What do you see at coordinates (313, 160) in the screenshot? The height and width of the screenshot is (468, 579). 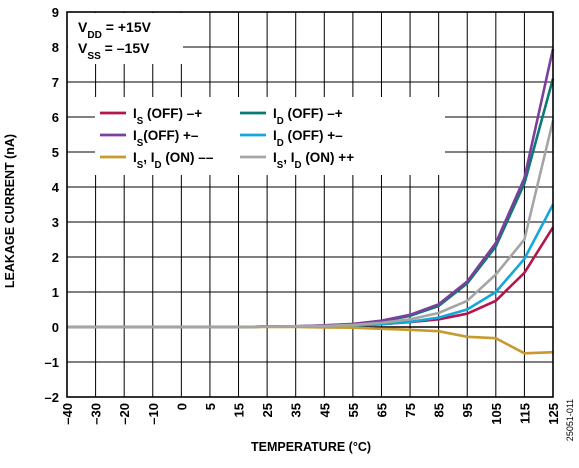 I see `legend-label: IS, ID (ON) ++` at bounding box center [313, 160].